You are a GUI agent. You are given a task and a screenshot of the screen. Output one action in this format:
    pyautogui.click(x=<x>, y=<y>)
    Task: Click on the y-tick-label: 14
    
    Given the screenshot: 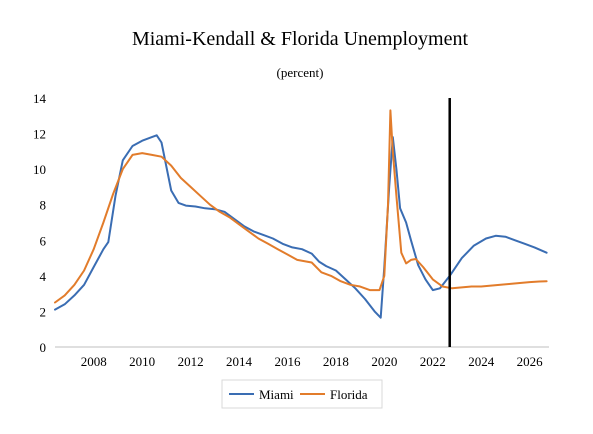 What is the action you would take?
    pyautogui.click(x=40, y=98)
    